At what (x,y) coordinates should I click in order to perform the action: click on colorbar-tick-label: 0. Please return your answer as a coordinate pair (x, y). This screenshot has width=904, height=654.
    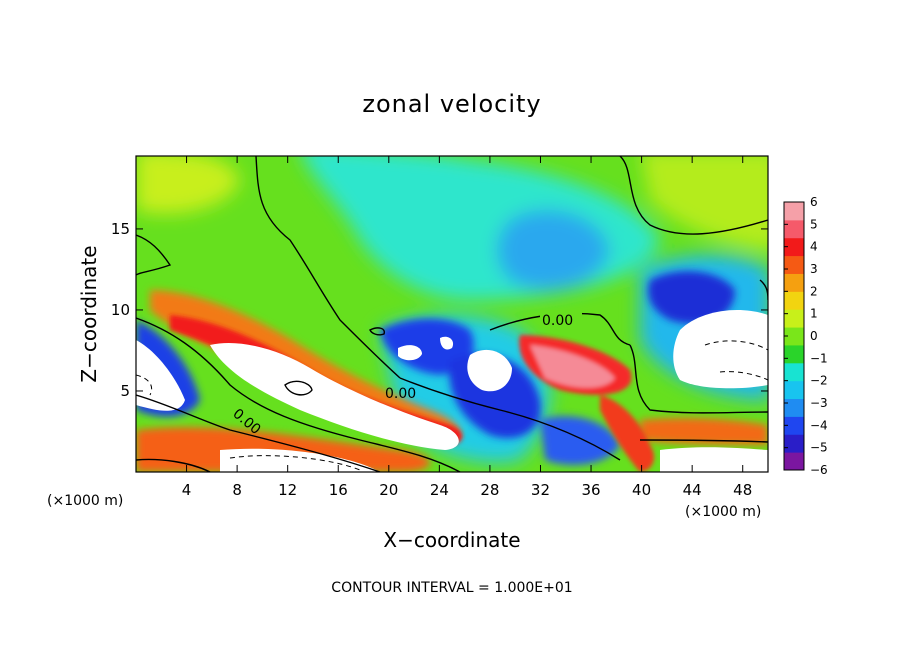
    Looking at the image, I should click on (814, 336).